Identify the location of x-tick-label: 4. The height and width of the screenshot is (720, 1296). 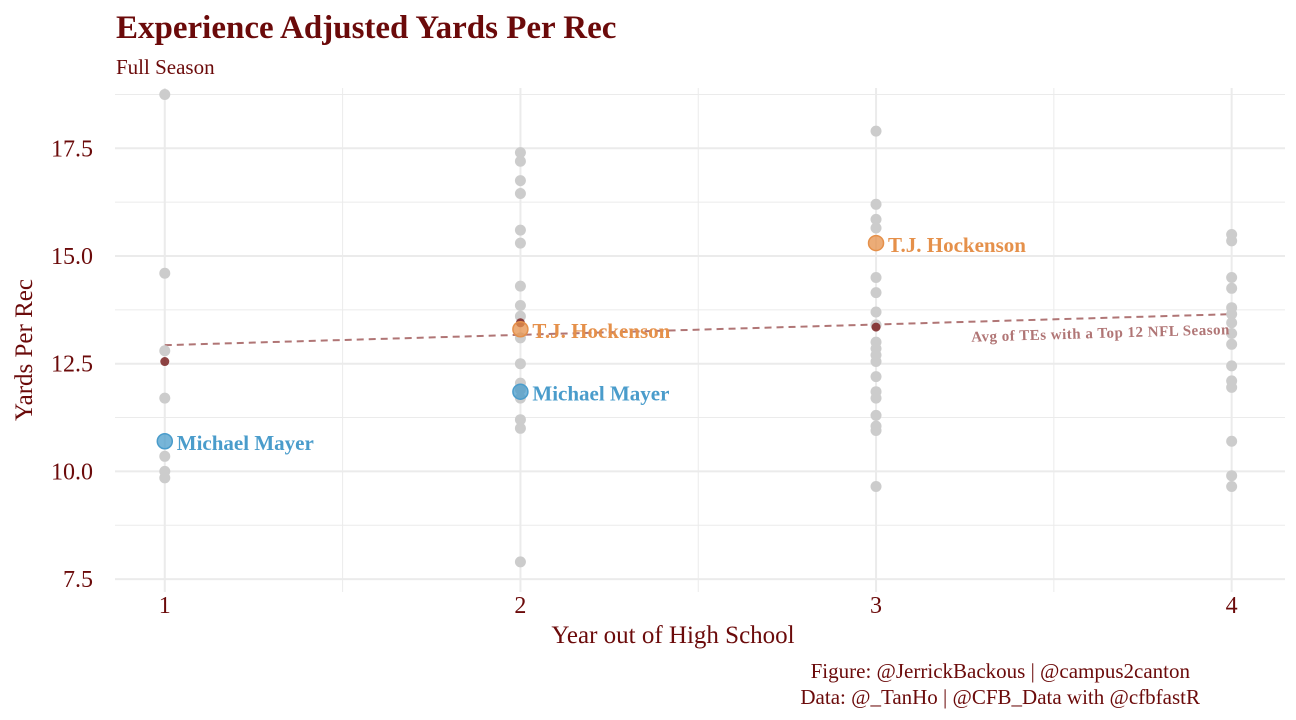
(1232, 606).